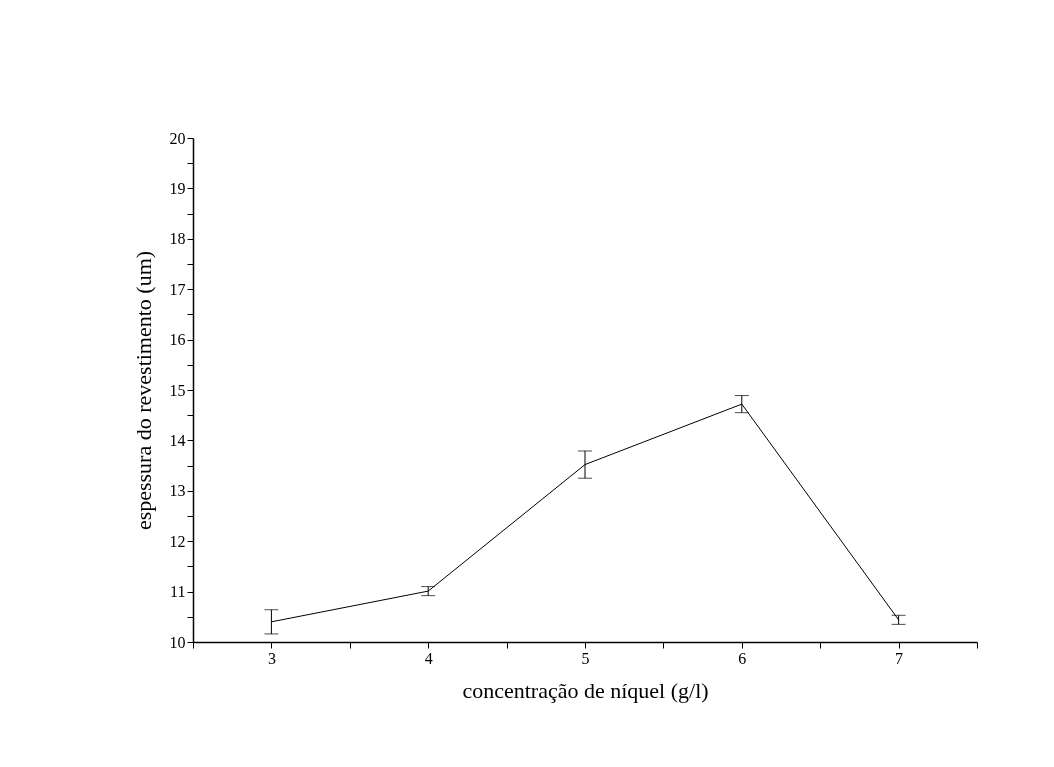 The image size is (1054, 767). I want to click on y-tick-label: 19, so click(177, 188).